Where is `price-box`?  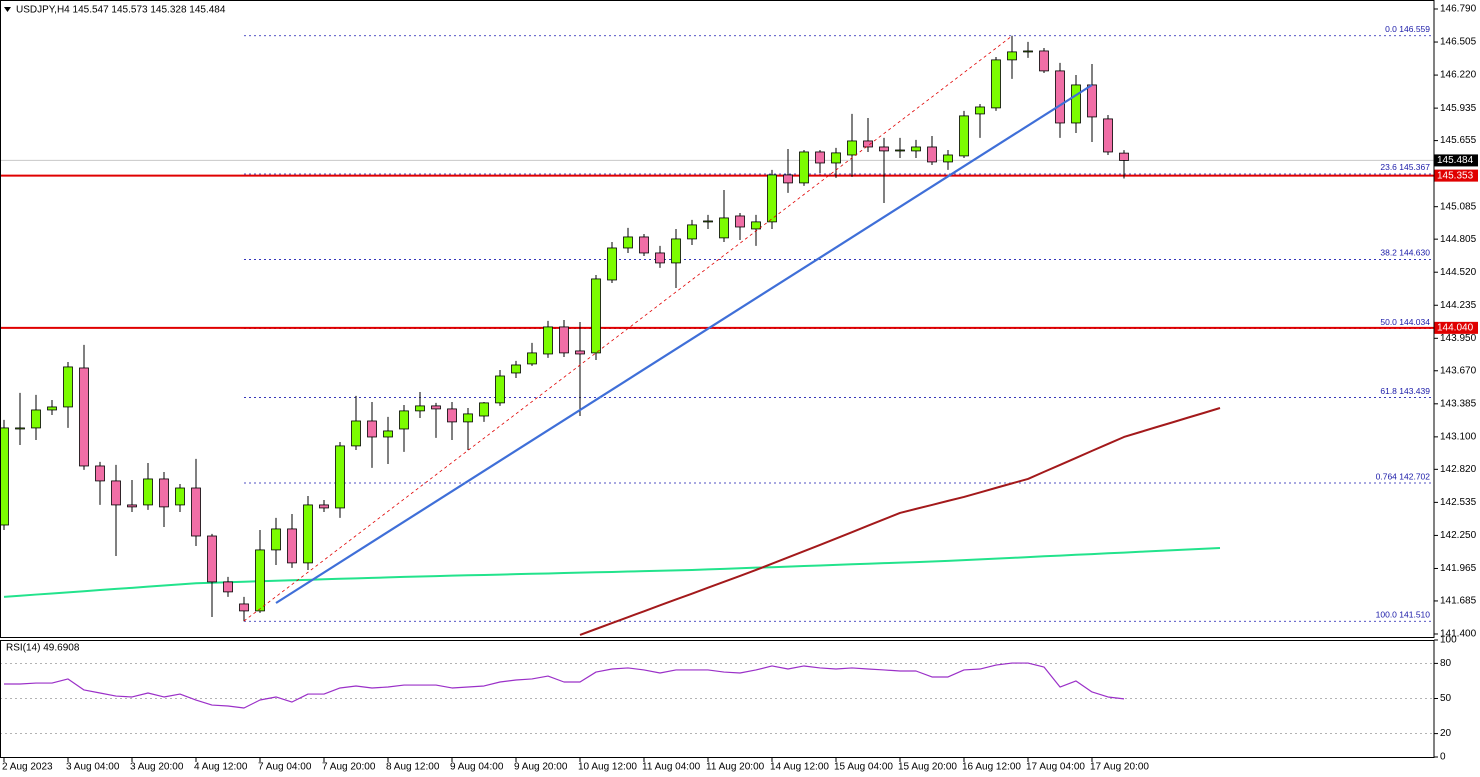
price-box is located at coordinates (1456, 175).